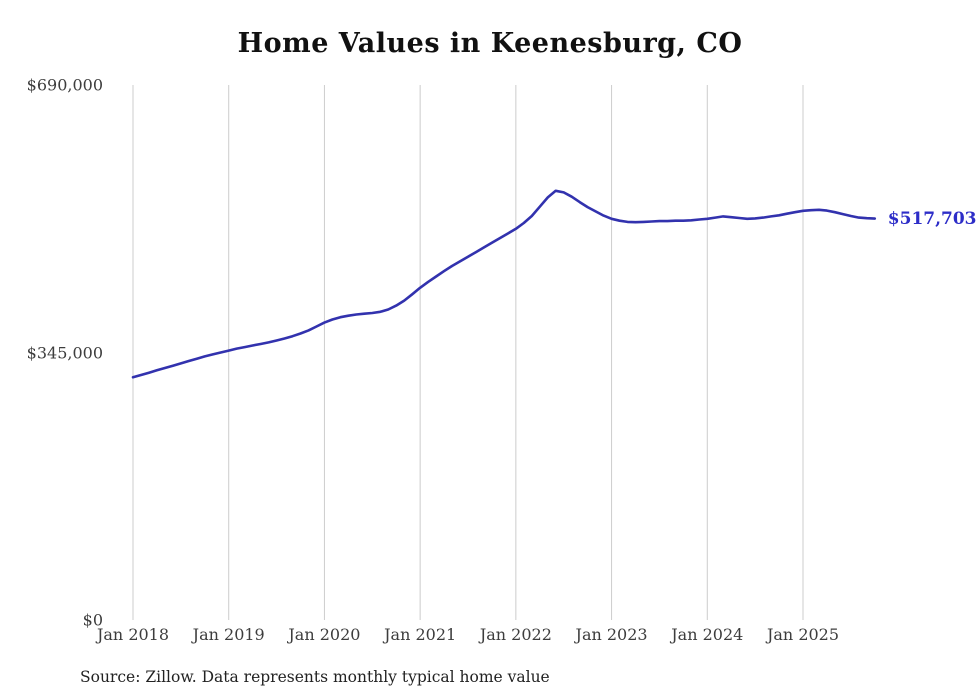 The image size is (980, 699). Describe the element at coordinates (611, 634) in the screenshot. I see `x-tick-label: Jan 2023` at that location.